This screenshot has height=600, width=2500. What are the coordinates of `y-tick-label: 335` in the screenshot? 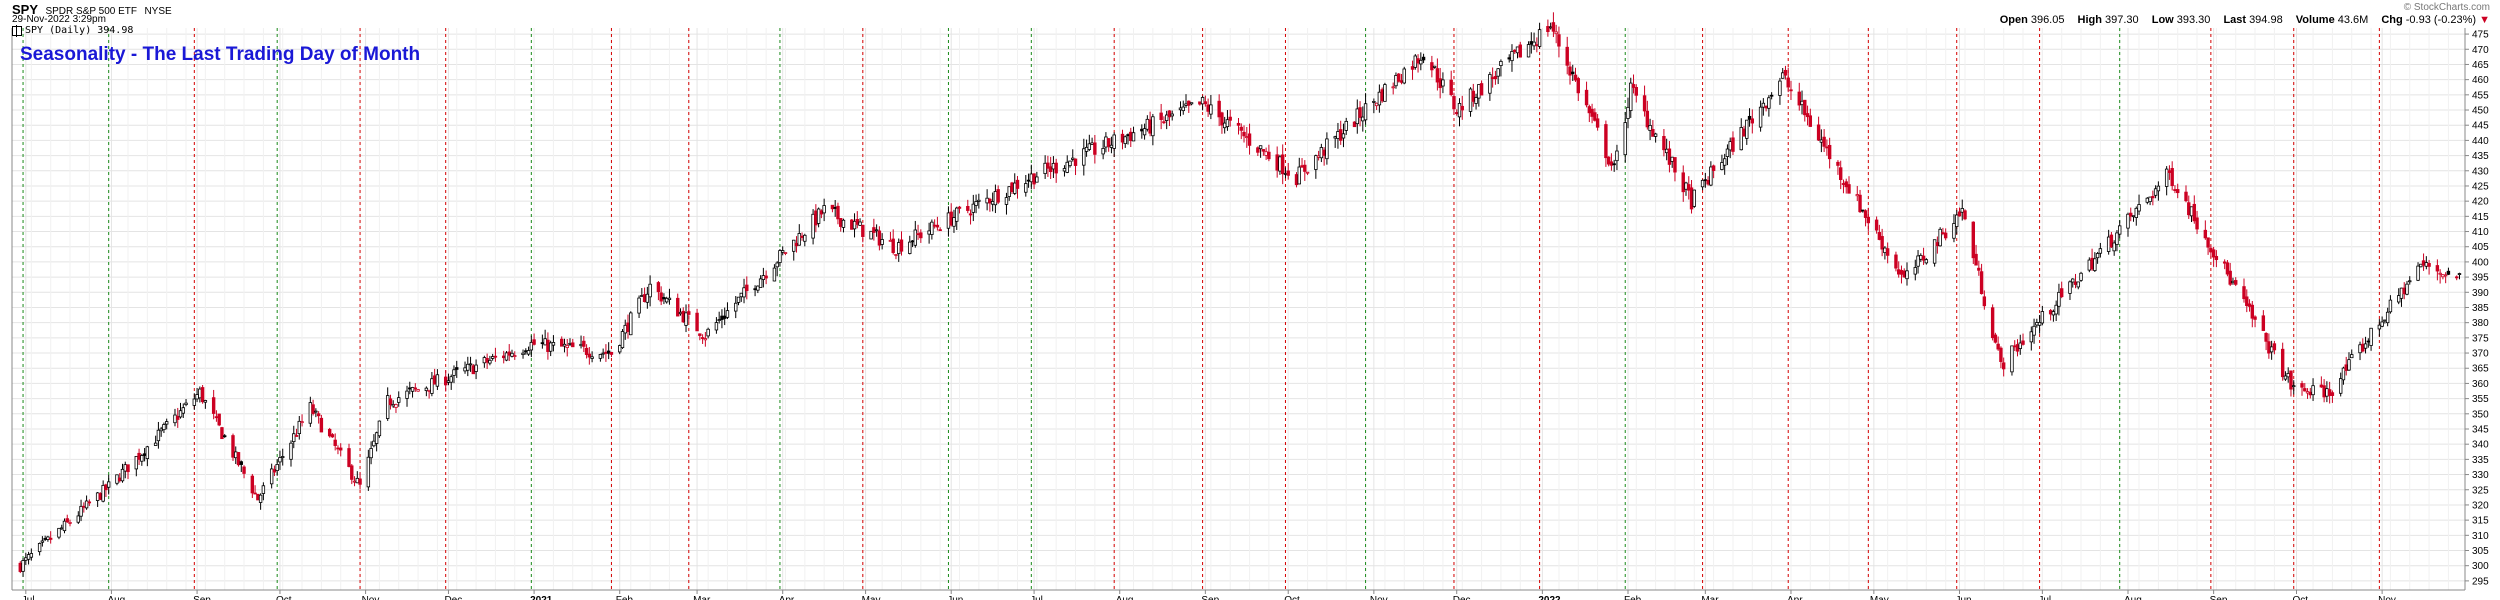 It's located at (2480, 460).